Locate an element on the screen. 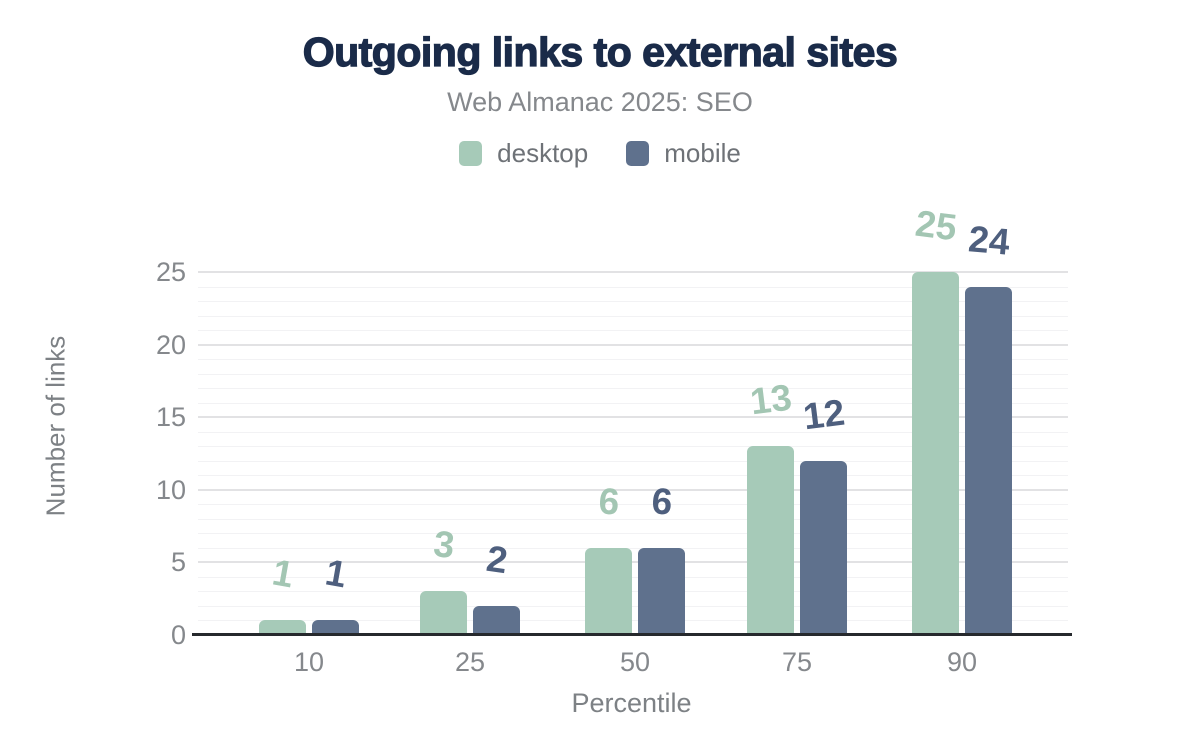 The image size is (1200, 742). desktop-swatch-icon is located at coordinates (471, 153).